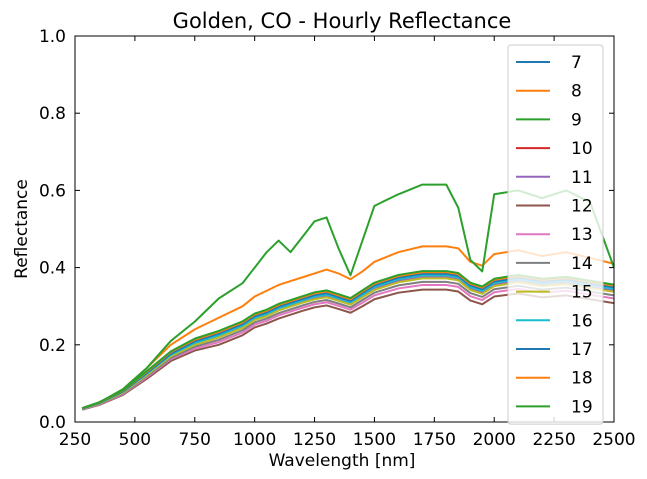 The width and height of the screenshot is (647, 479). Describe the element at coordinates (576, 63) in the screenshot. I see `legend-label-7: 7` at that location.